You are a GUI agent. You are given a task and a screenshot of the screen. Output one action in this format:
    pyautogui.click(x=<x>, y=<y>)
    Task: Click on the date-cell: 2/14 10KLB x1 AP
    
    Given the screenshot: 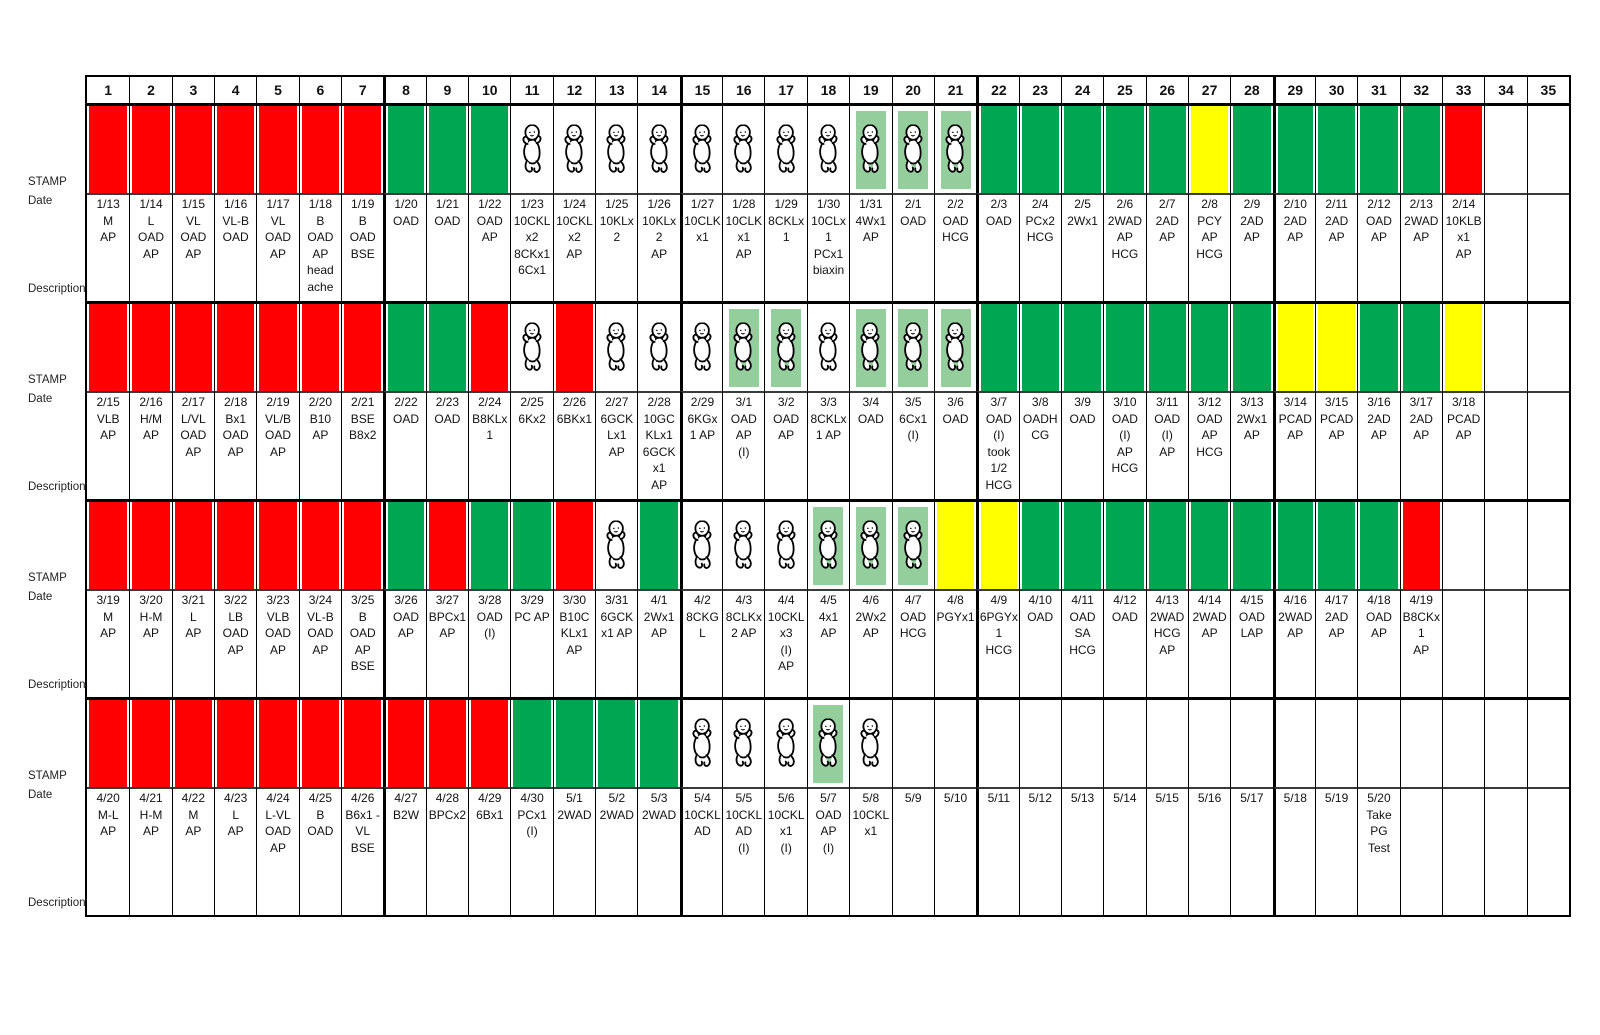 What is the action you would take?
    pyautogui.click(x=1463, y=247)
    